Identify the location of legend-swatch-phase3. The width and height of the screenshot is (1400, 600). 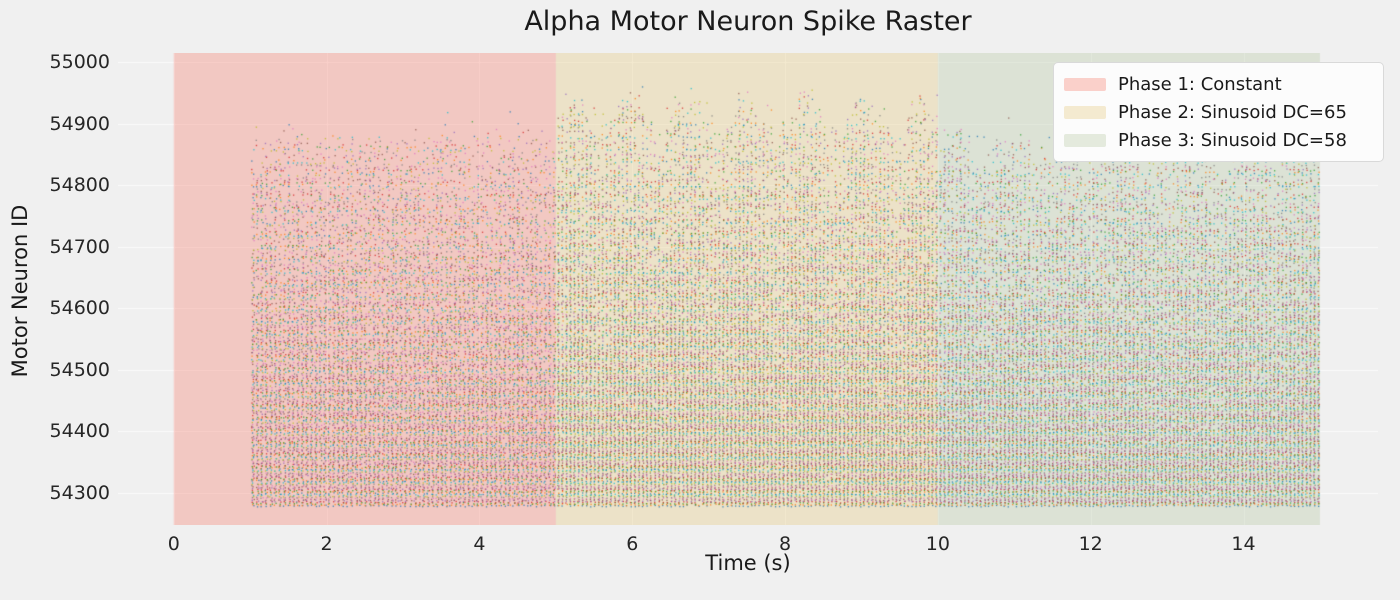
(1085, 140).